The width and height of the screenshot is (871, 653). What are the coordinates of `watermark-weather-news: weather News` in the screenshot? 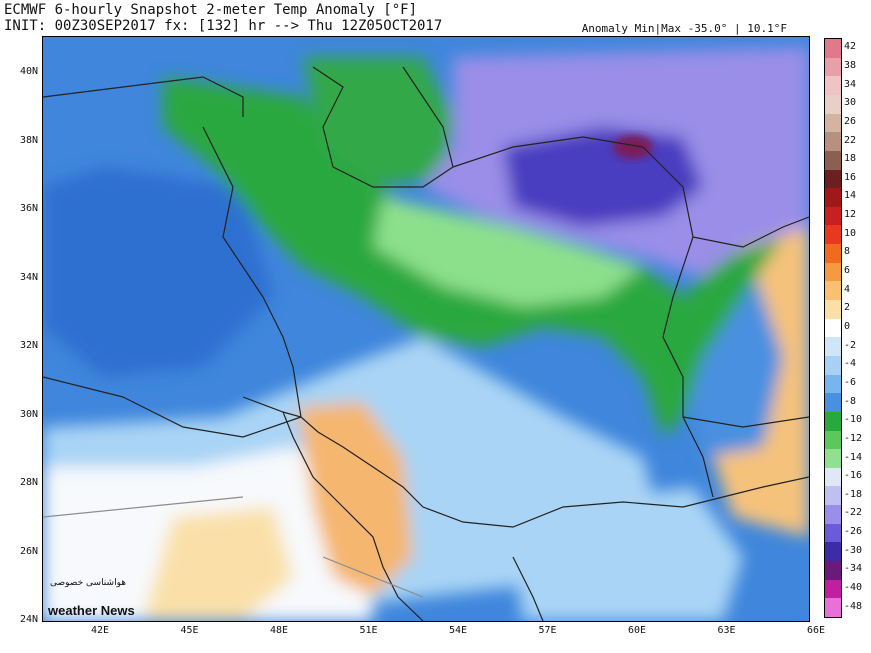 It's located at (91, 610).